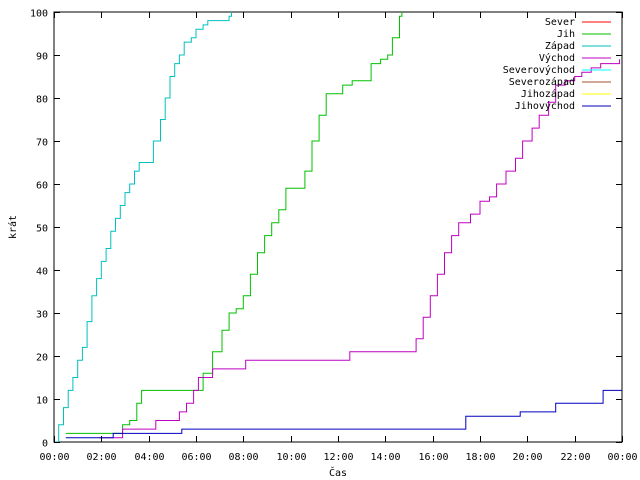 The height and width of the screenshot is (480, 640). I want to click on x-axis-label: Čas, so click(338, 472).